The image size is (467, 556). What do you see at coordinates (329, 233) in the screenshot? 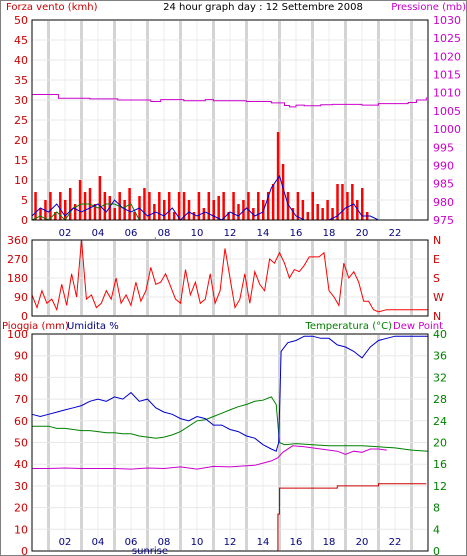
I see `panel-1-x-tick-label: 18` at bounding box center [329, 233].